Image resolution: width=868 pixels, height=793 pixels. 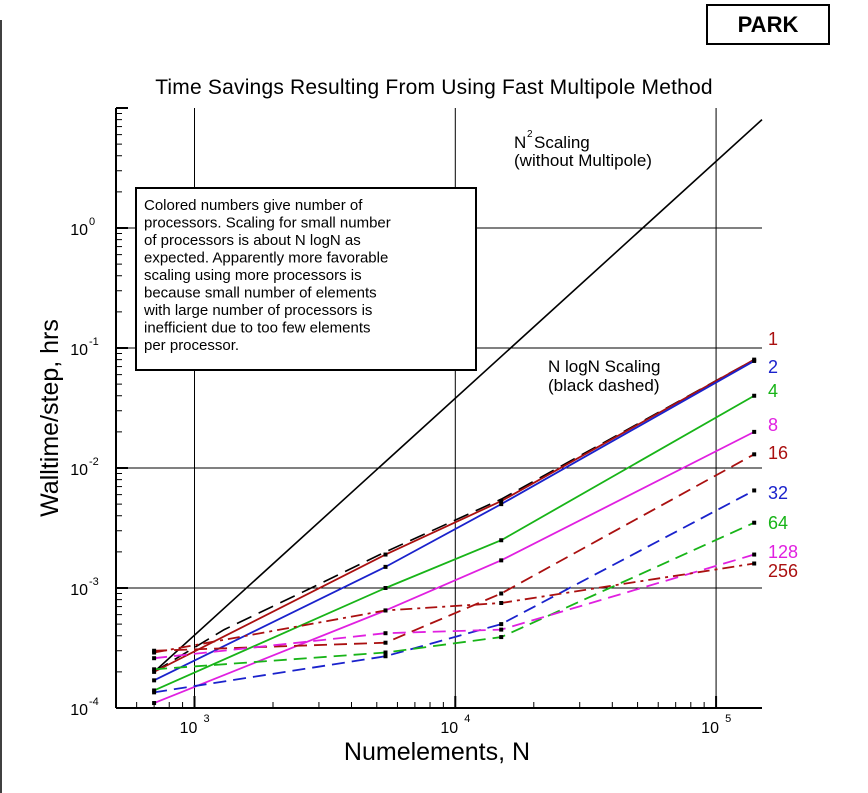 I want to click on series-2-label: 2, so click(x=773, y=367).